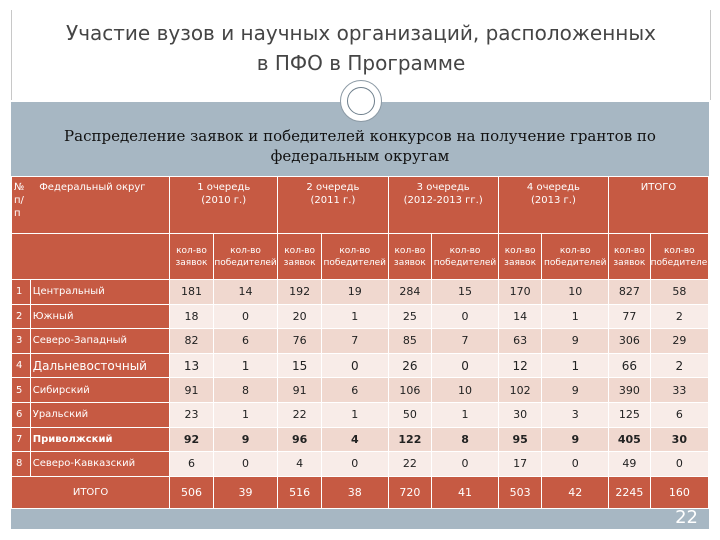  Describe the element at coordinates (679, 316) in the screenshot. I see `table-cell: 2` at that location.